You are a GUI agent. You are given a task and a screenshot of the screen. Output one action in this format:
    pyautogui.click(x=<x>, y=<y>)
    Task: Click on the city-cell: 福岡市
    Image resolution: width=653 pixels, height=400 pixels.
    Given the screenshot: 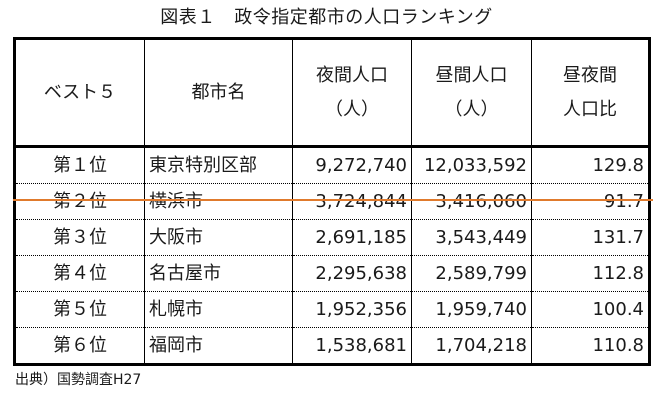 What is the action you would take?
    pyautogui.click(x=218, y=346)
    